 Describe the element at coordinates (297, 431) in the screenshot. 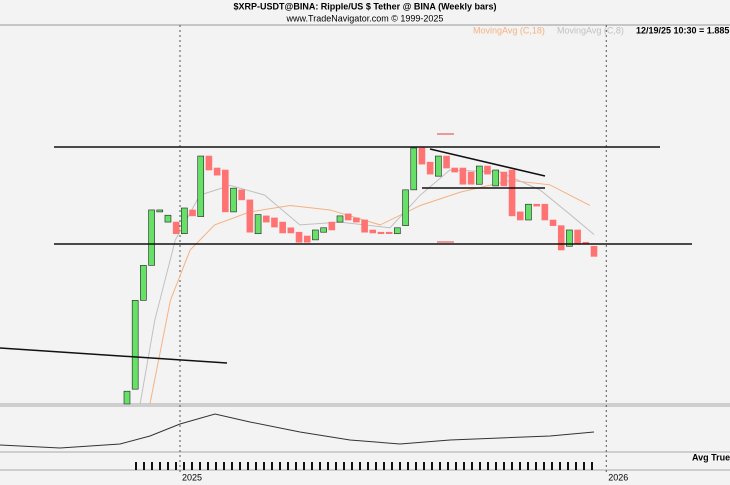

I see `atr-line` at that location.